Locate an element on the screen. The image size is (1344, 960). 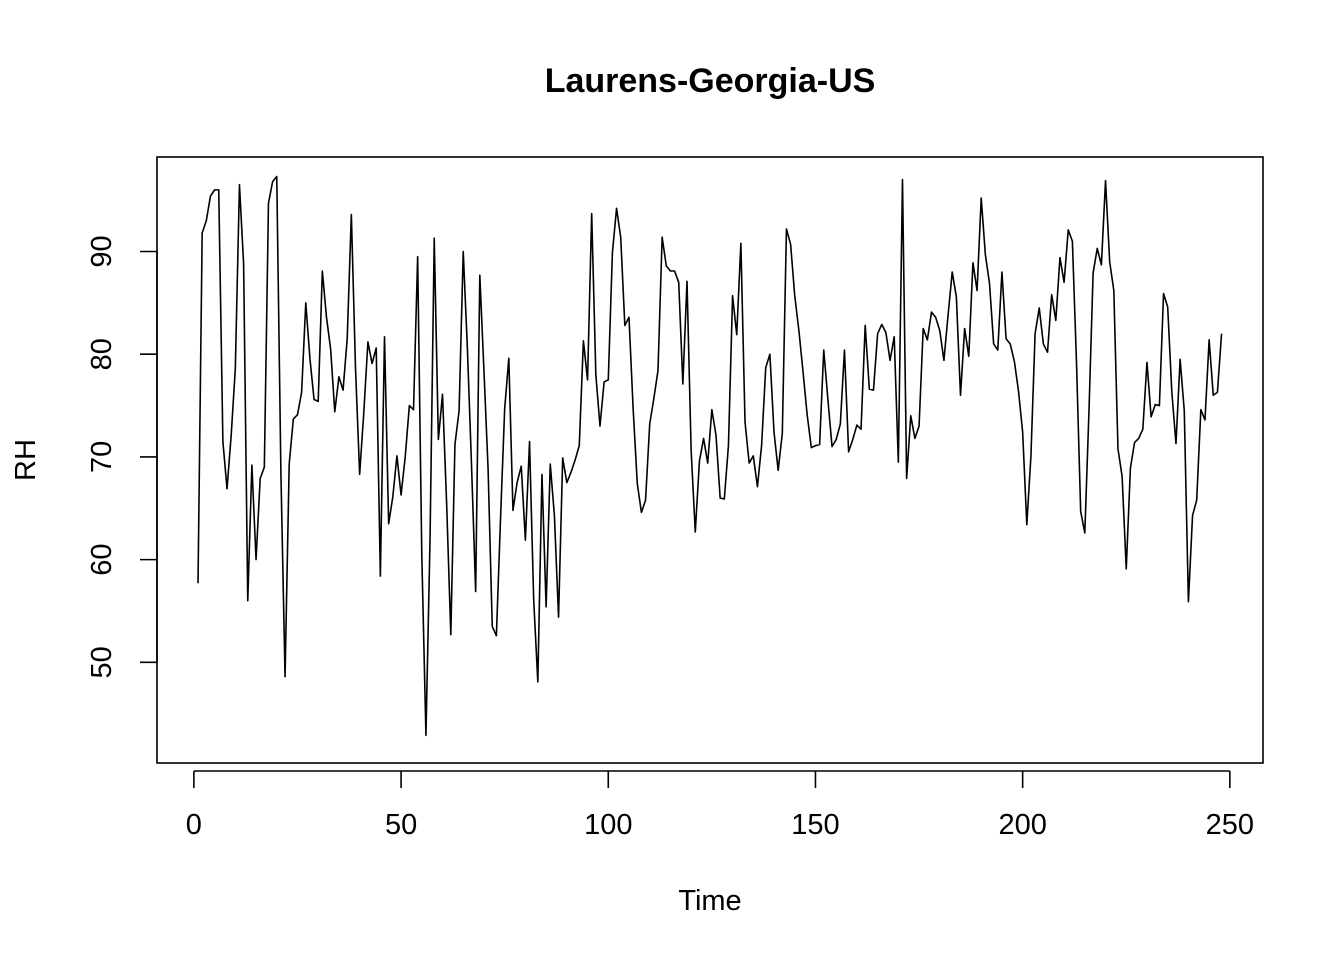
x-tick-label: 100 is located at coordinates (608, 825).